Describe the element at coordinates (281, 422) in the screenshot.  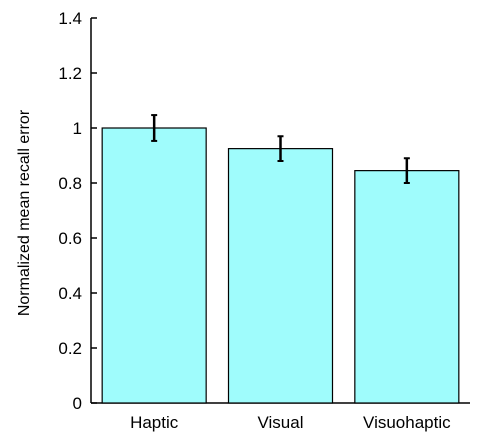
I see `x-tick-label: Visual` at that location.